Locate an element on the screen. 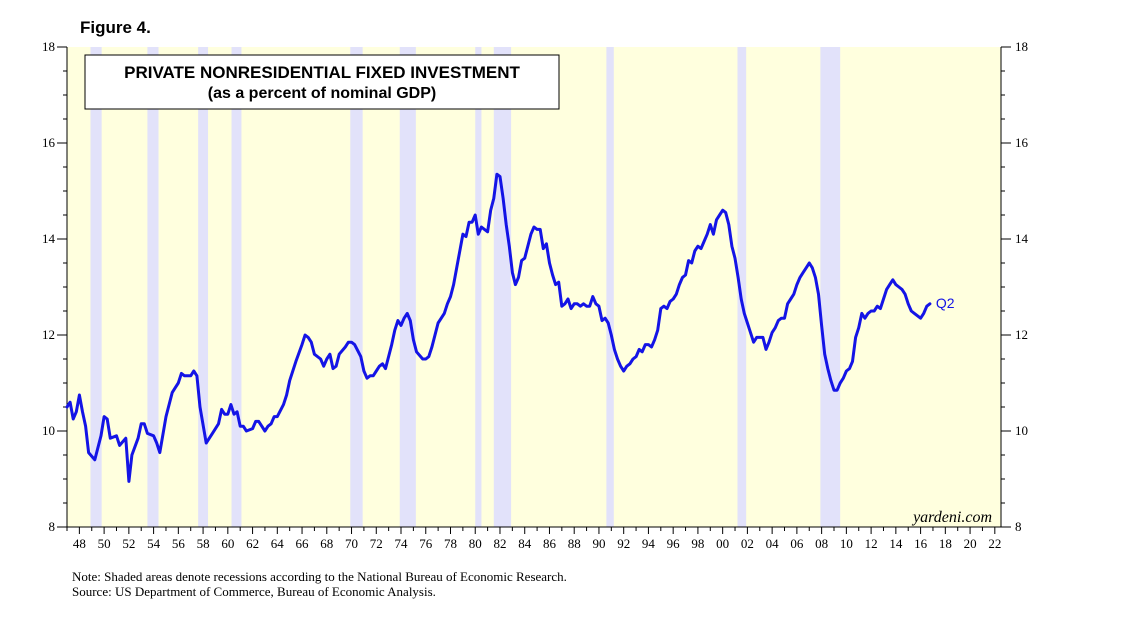 The width and height of the screenshot is (1138, 621). chart-subtitle: (as a percent of nominal GDP) is located at coordinates (322, 93).